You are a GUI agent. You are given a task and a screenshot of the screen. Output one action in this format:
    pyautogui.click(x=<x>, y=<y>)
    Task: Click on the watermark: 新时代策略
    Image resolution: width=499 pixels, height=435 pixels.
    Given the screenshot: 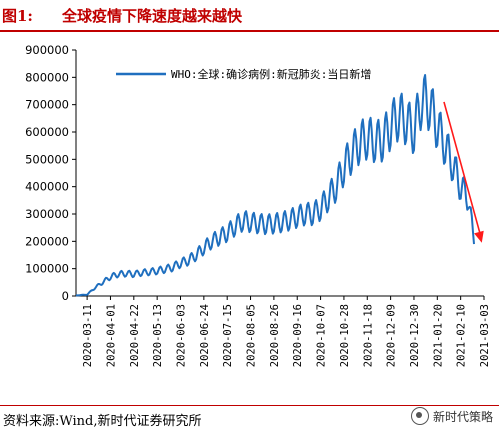 What is the action you would take?
    pyautogui.click(x=451, y=416)
    